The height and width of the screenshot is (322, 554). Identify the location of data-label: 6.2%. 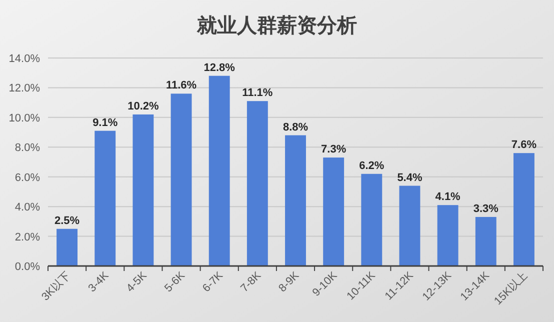
(371, 166).